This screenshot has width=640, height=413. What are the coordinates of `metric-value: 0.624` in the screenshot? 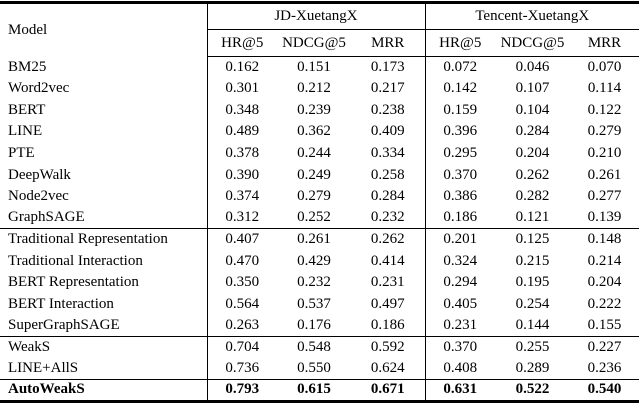 It's located at (387, 368).